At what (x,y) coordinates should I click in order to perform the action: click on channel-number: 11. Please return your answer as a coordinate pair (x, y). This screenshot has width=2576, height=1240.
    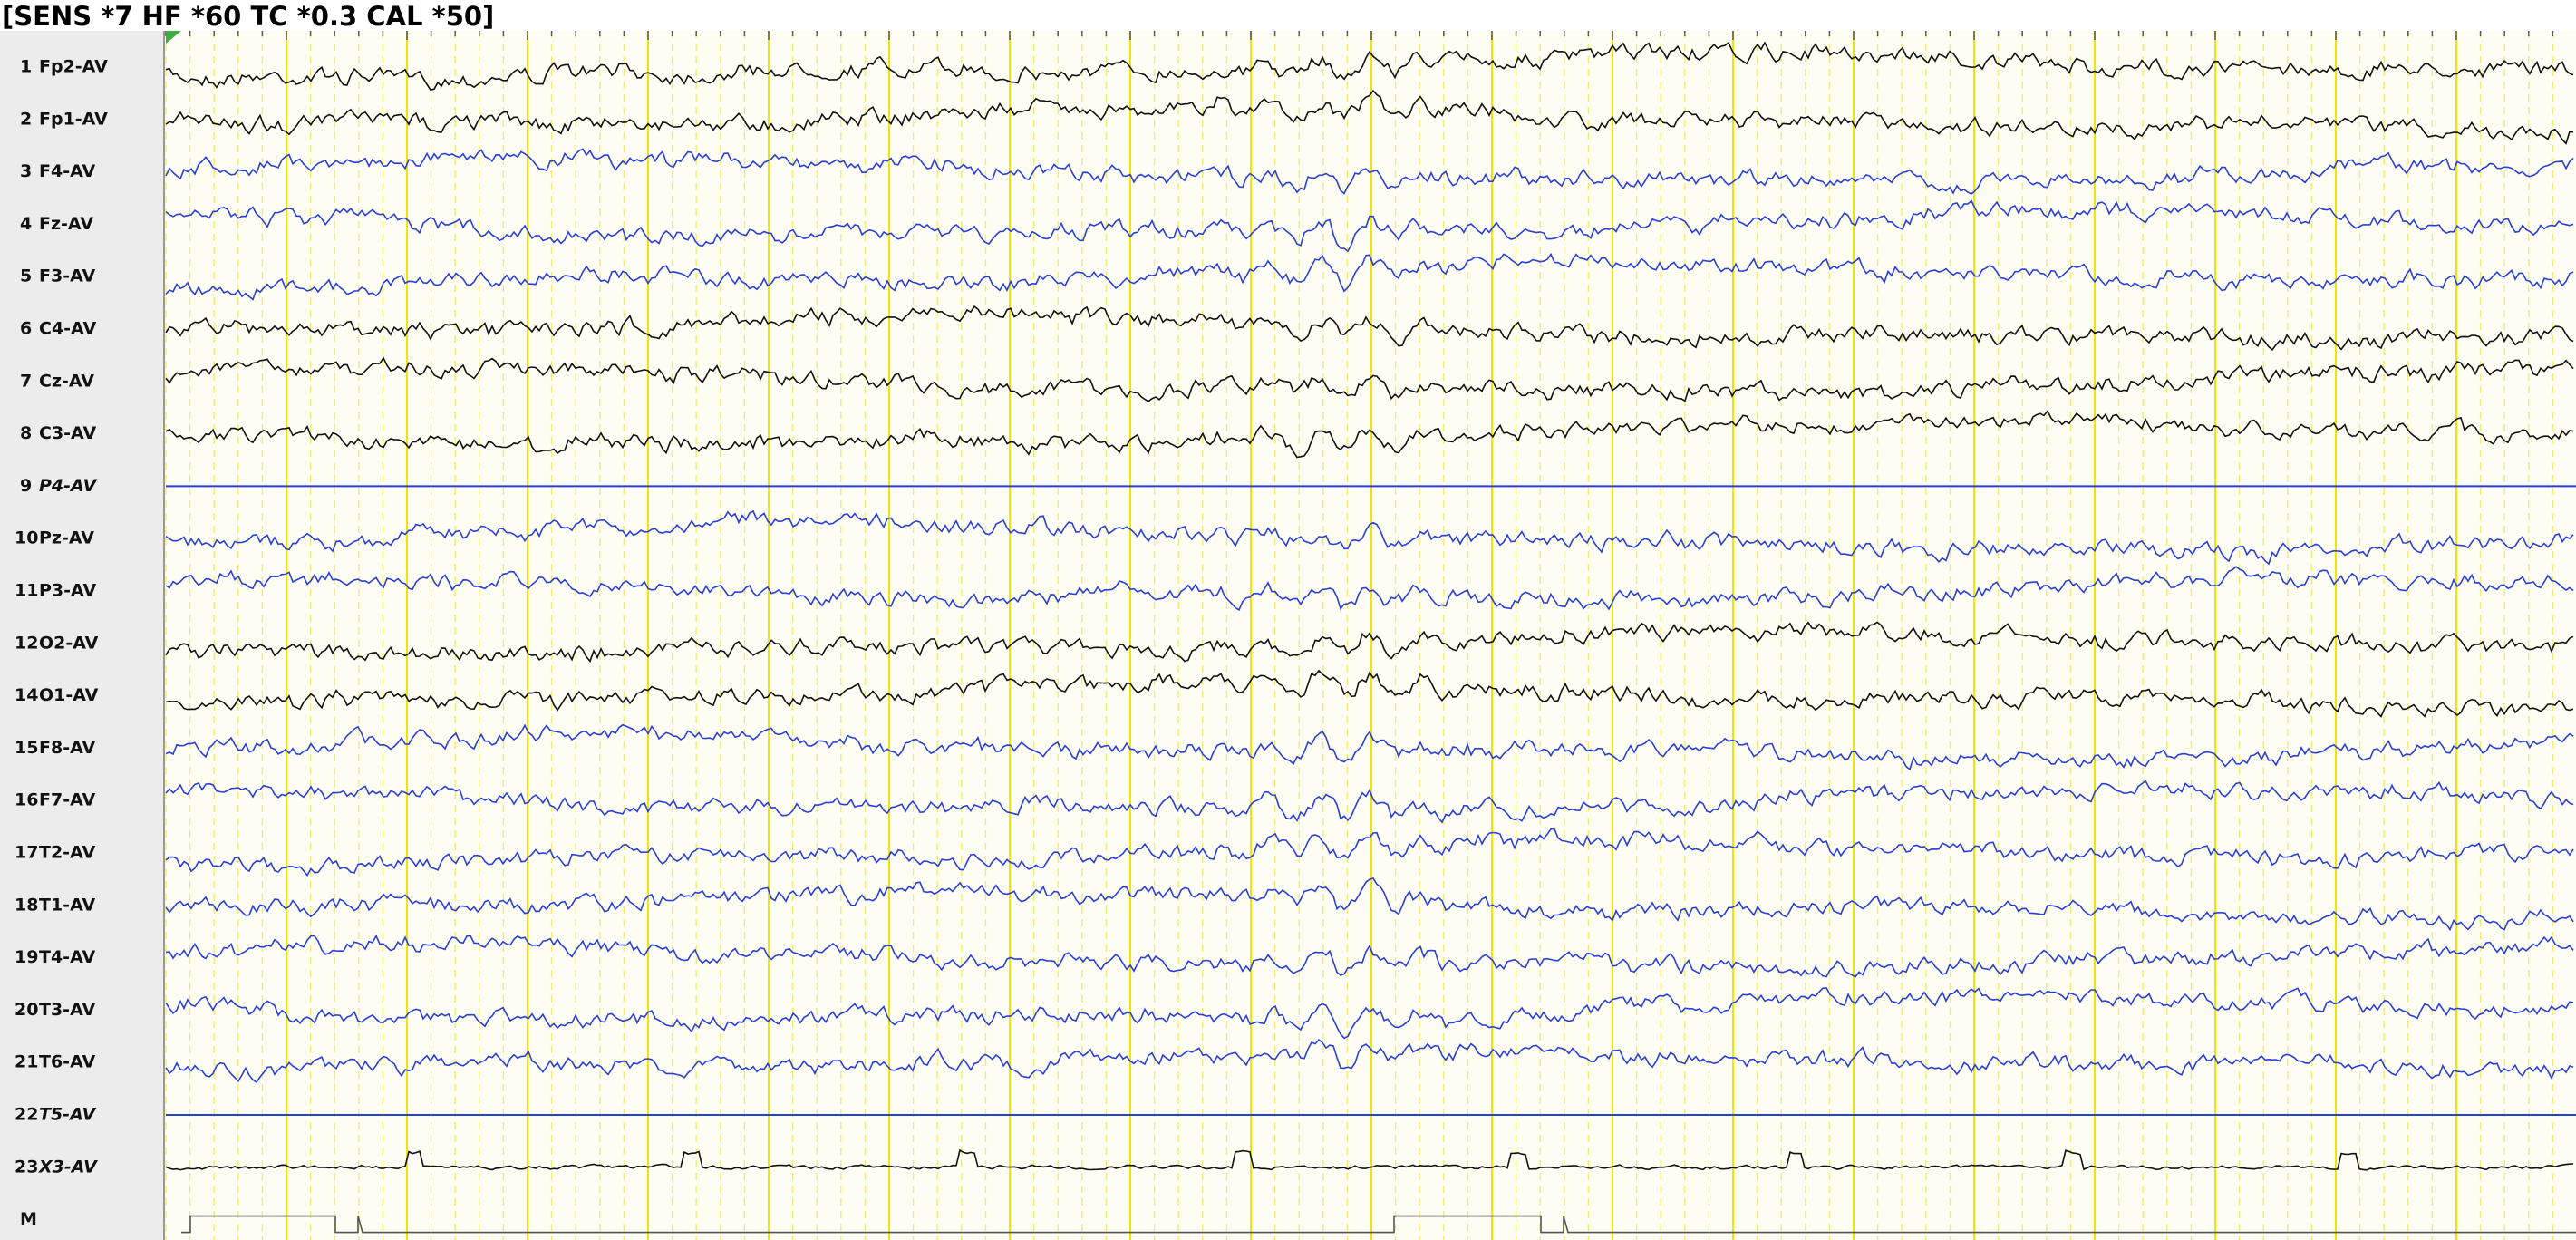
    Looking at the image, I should click on (26, 591).